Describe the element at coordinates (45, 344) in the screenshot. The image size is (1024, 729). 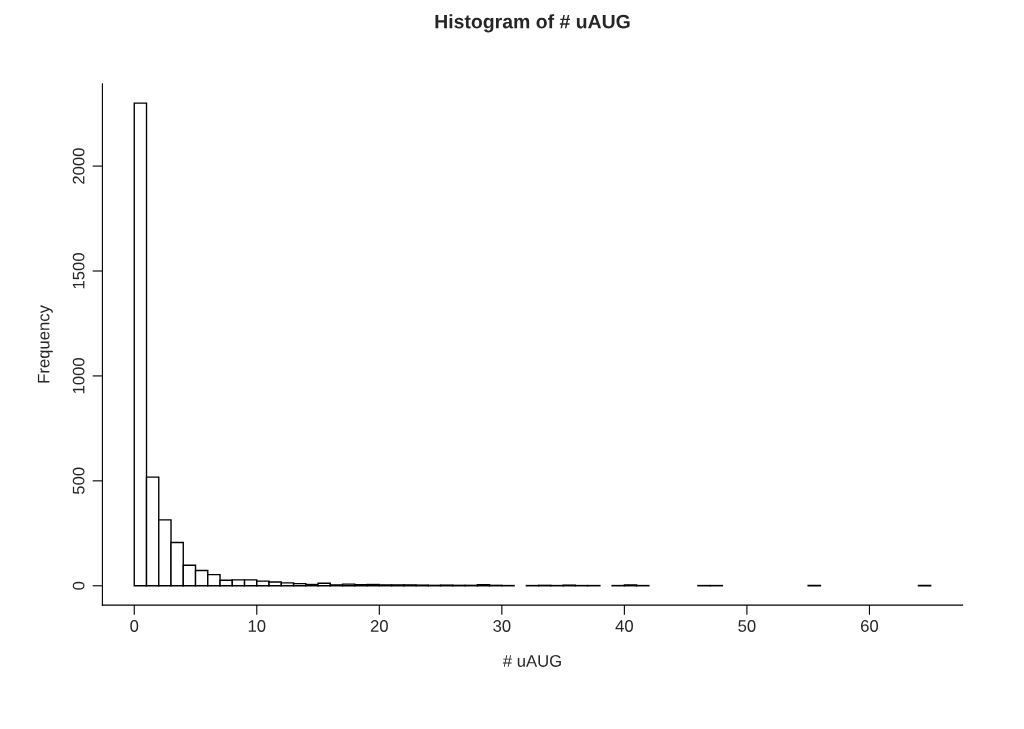
I see `y-axis-title: Frequency` at that location.